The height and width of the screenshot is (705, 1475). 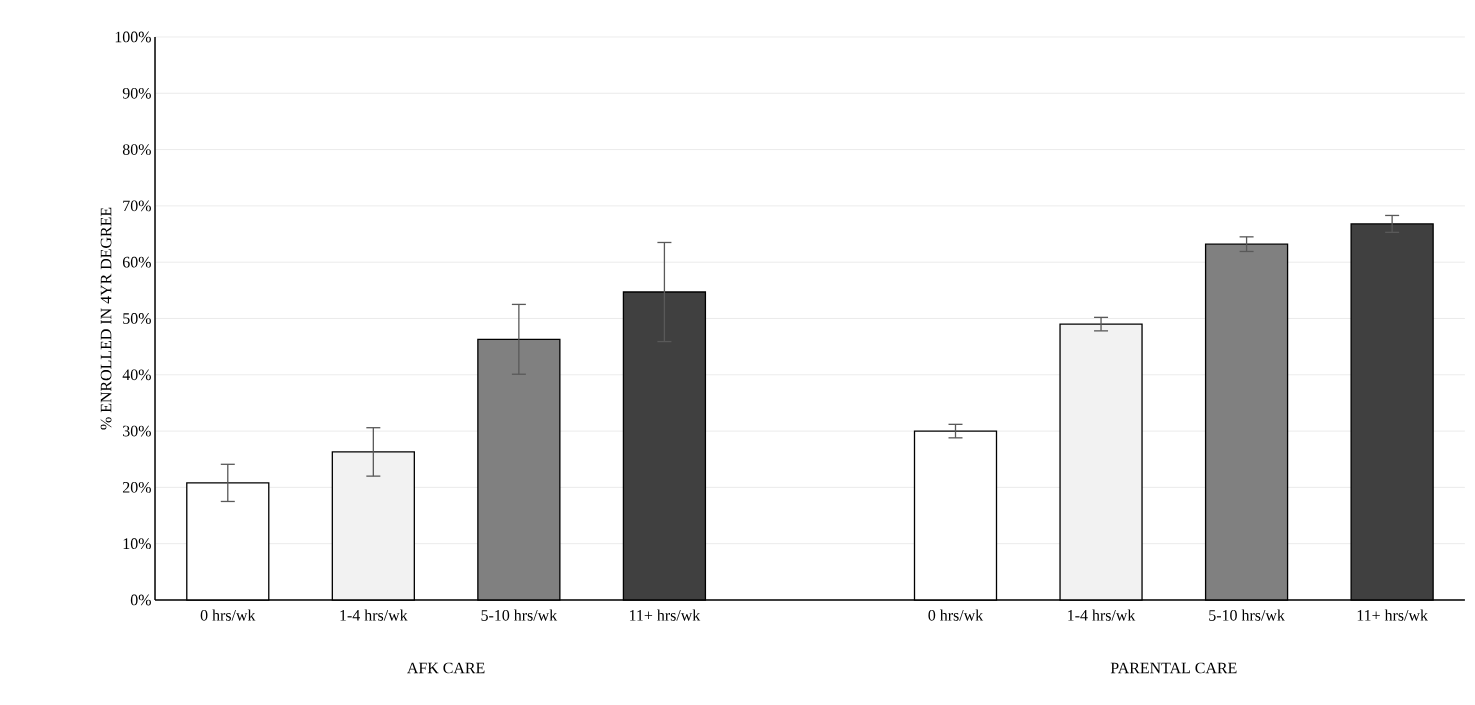 I want to click on y-tick-label: 20%, so click(x=136, y=487).